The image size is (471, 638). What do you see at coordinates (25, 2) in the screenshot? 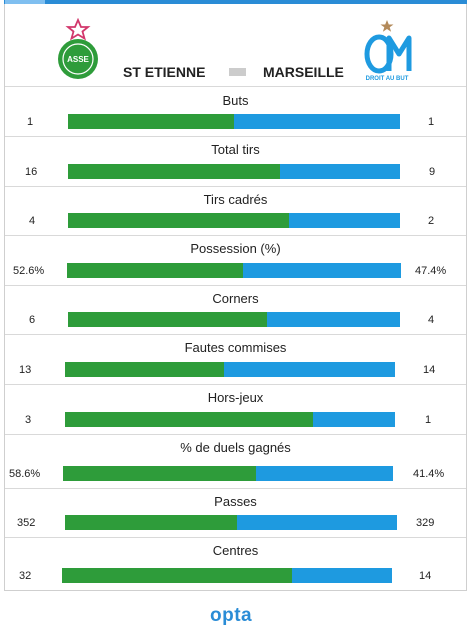
I see `top-tab-indicator` at bounding box center [25, 2].